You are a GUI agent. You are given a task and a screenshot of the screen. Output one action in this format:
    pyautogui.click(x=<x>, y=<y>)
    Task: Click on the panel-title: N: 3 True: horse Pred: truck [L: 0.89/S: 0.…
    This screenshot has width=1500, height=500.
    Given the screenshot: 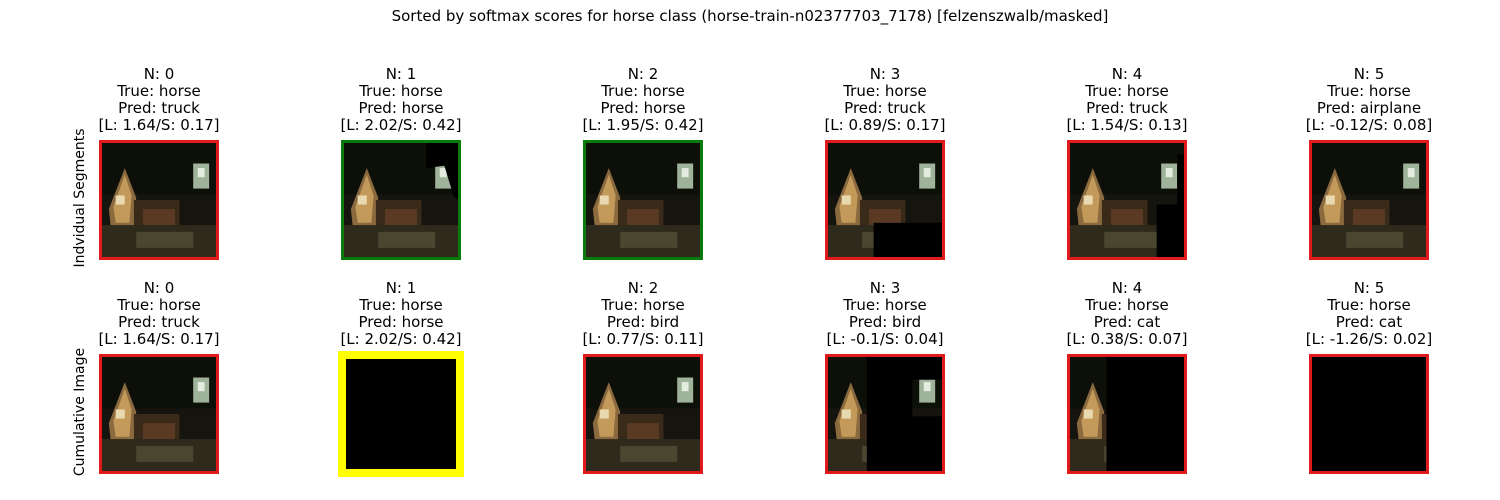 What is the action you would take?
    pyautogui.click(x=885, y=100)
    